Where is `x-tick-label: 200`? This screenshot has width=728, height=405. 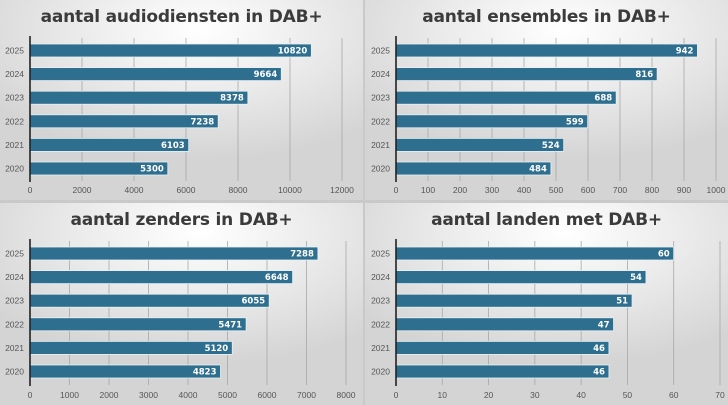
x-tick-label: 200 is located at coordinates (460, 190).